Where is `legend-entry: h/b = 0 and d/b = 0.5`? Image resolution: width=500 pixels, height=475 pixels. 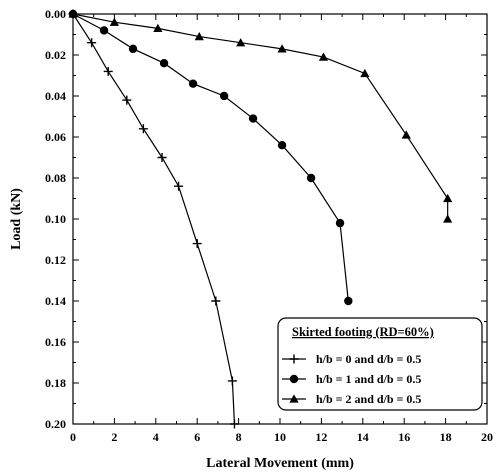
legend-entry: h/b = 0 and d/b = 0.5 is located at coordinates (351, 359).